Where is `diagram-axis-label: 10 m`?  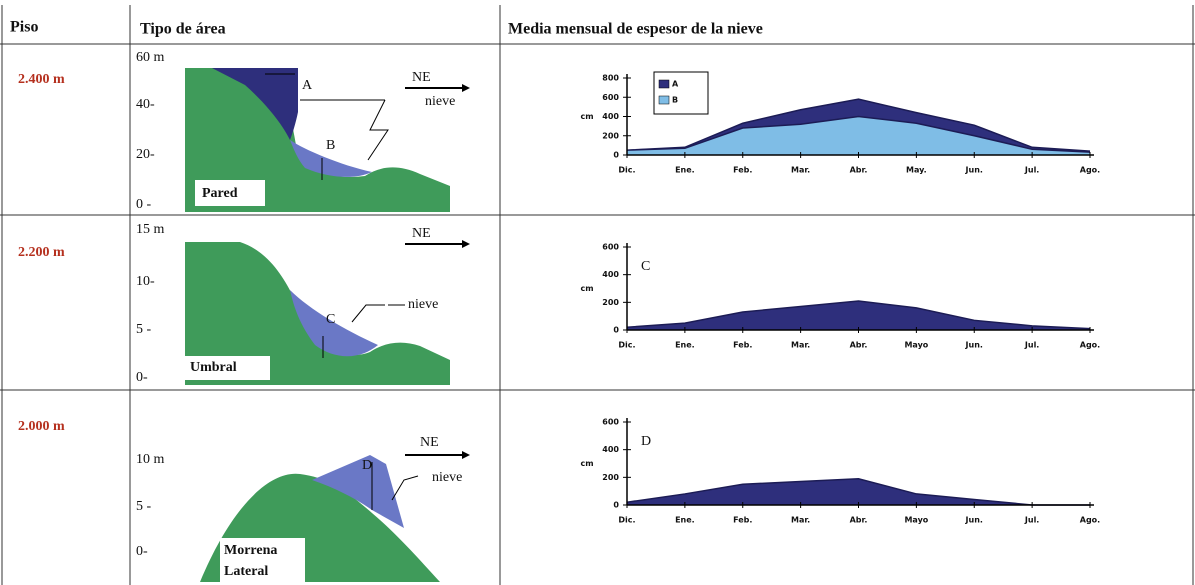
diagram-axis-label: 10 m is located at coordinates (150, 459).